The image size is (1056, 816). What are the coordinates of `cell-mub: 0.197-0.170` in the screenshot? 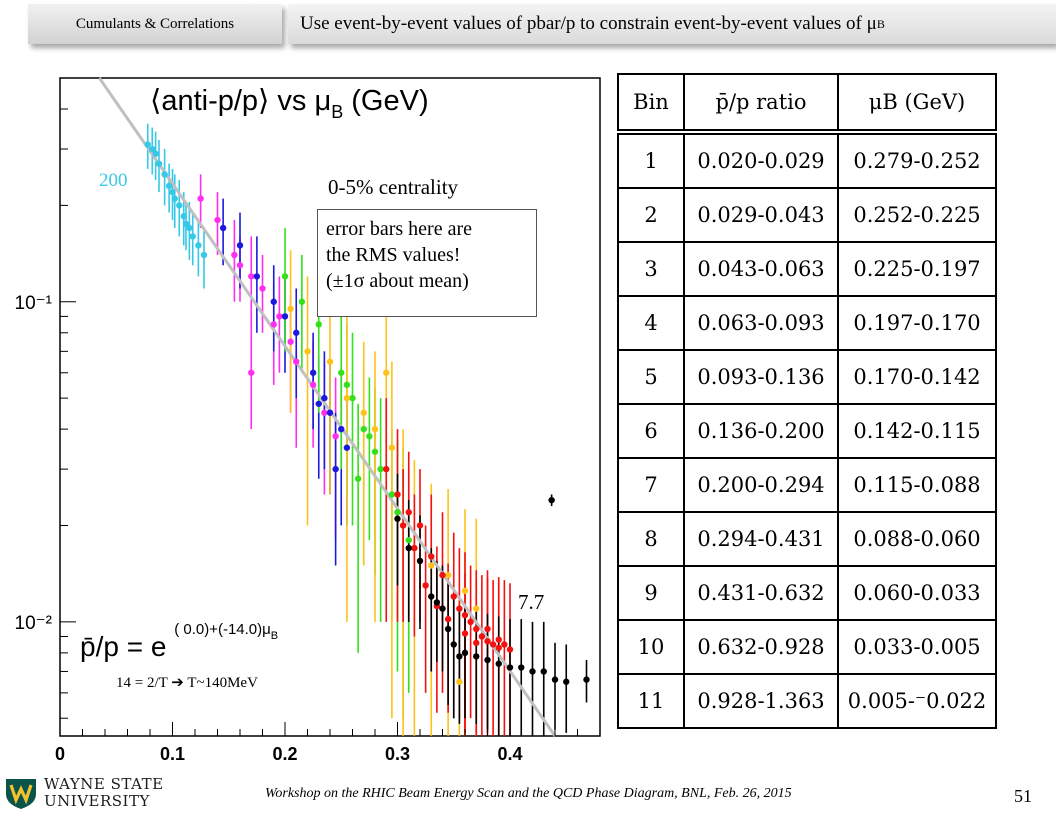 It's located at (917, 323).